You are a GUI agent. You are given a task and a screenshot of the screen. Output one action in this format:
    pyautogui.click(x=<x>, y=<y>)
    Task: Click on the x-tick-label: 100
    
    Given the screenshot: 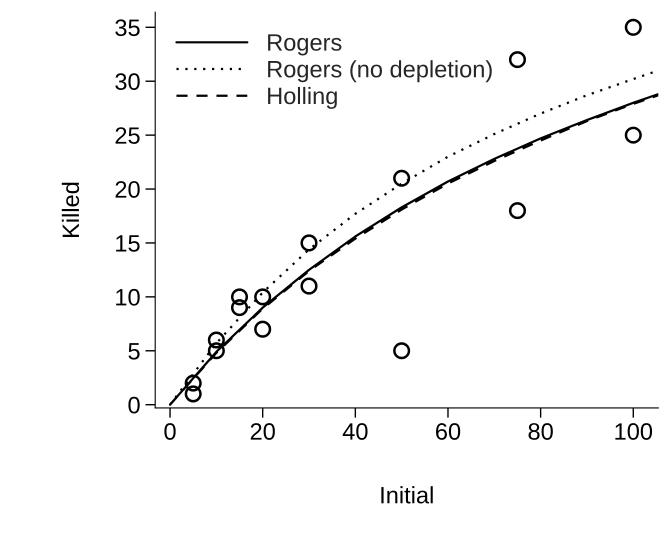 What is the action you would take?
    pyautogui.click(x=633, y=431)
    